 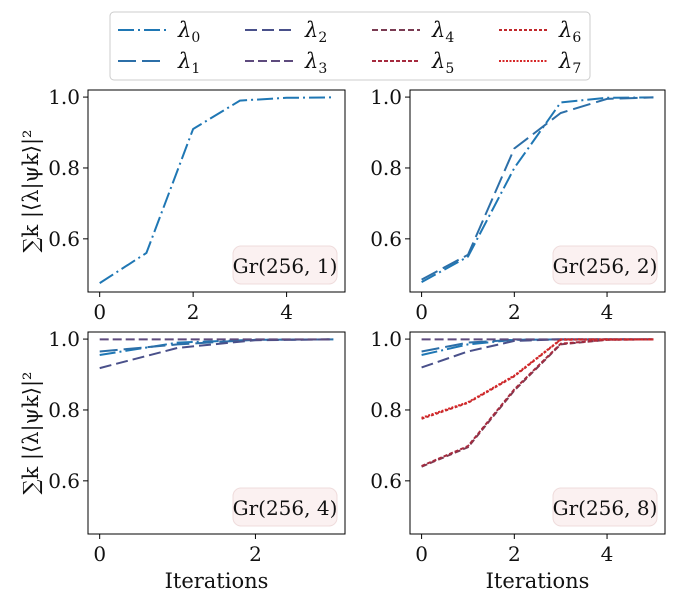 What do you see at coordinates (442, 32) in the screenshot?
I see `legend-label-lambda_4: λ4` at bounding box center [442, 32].